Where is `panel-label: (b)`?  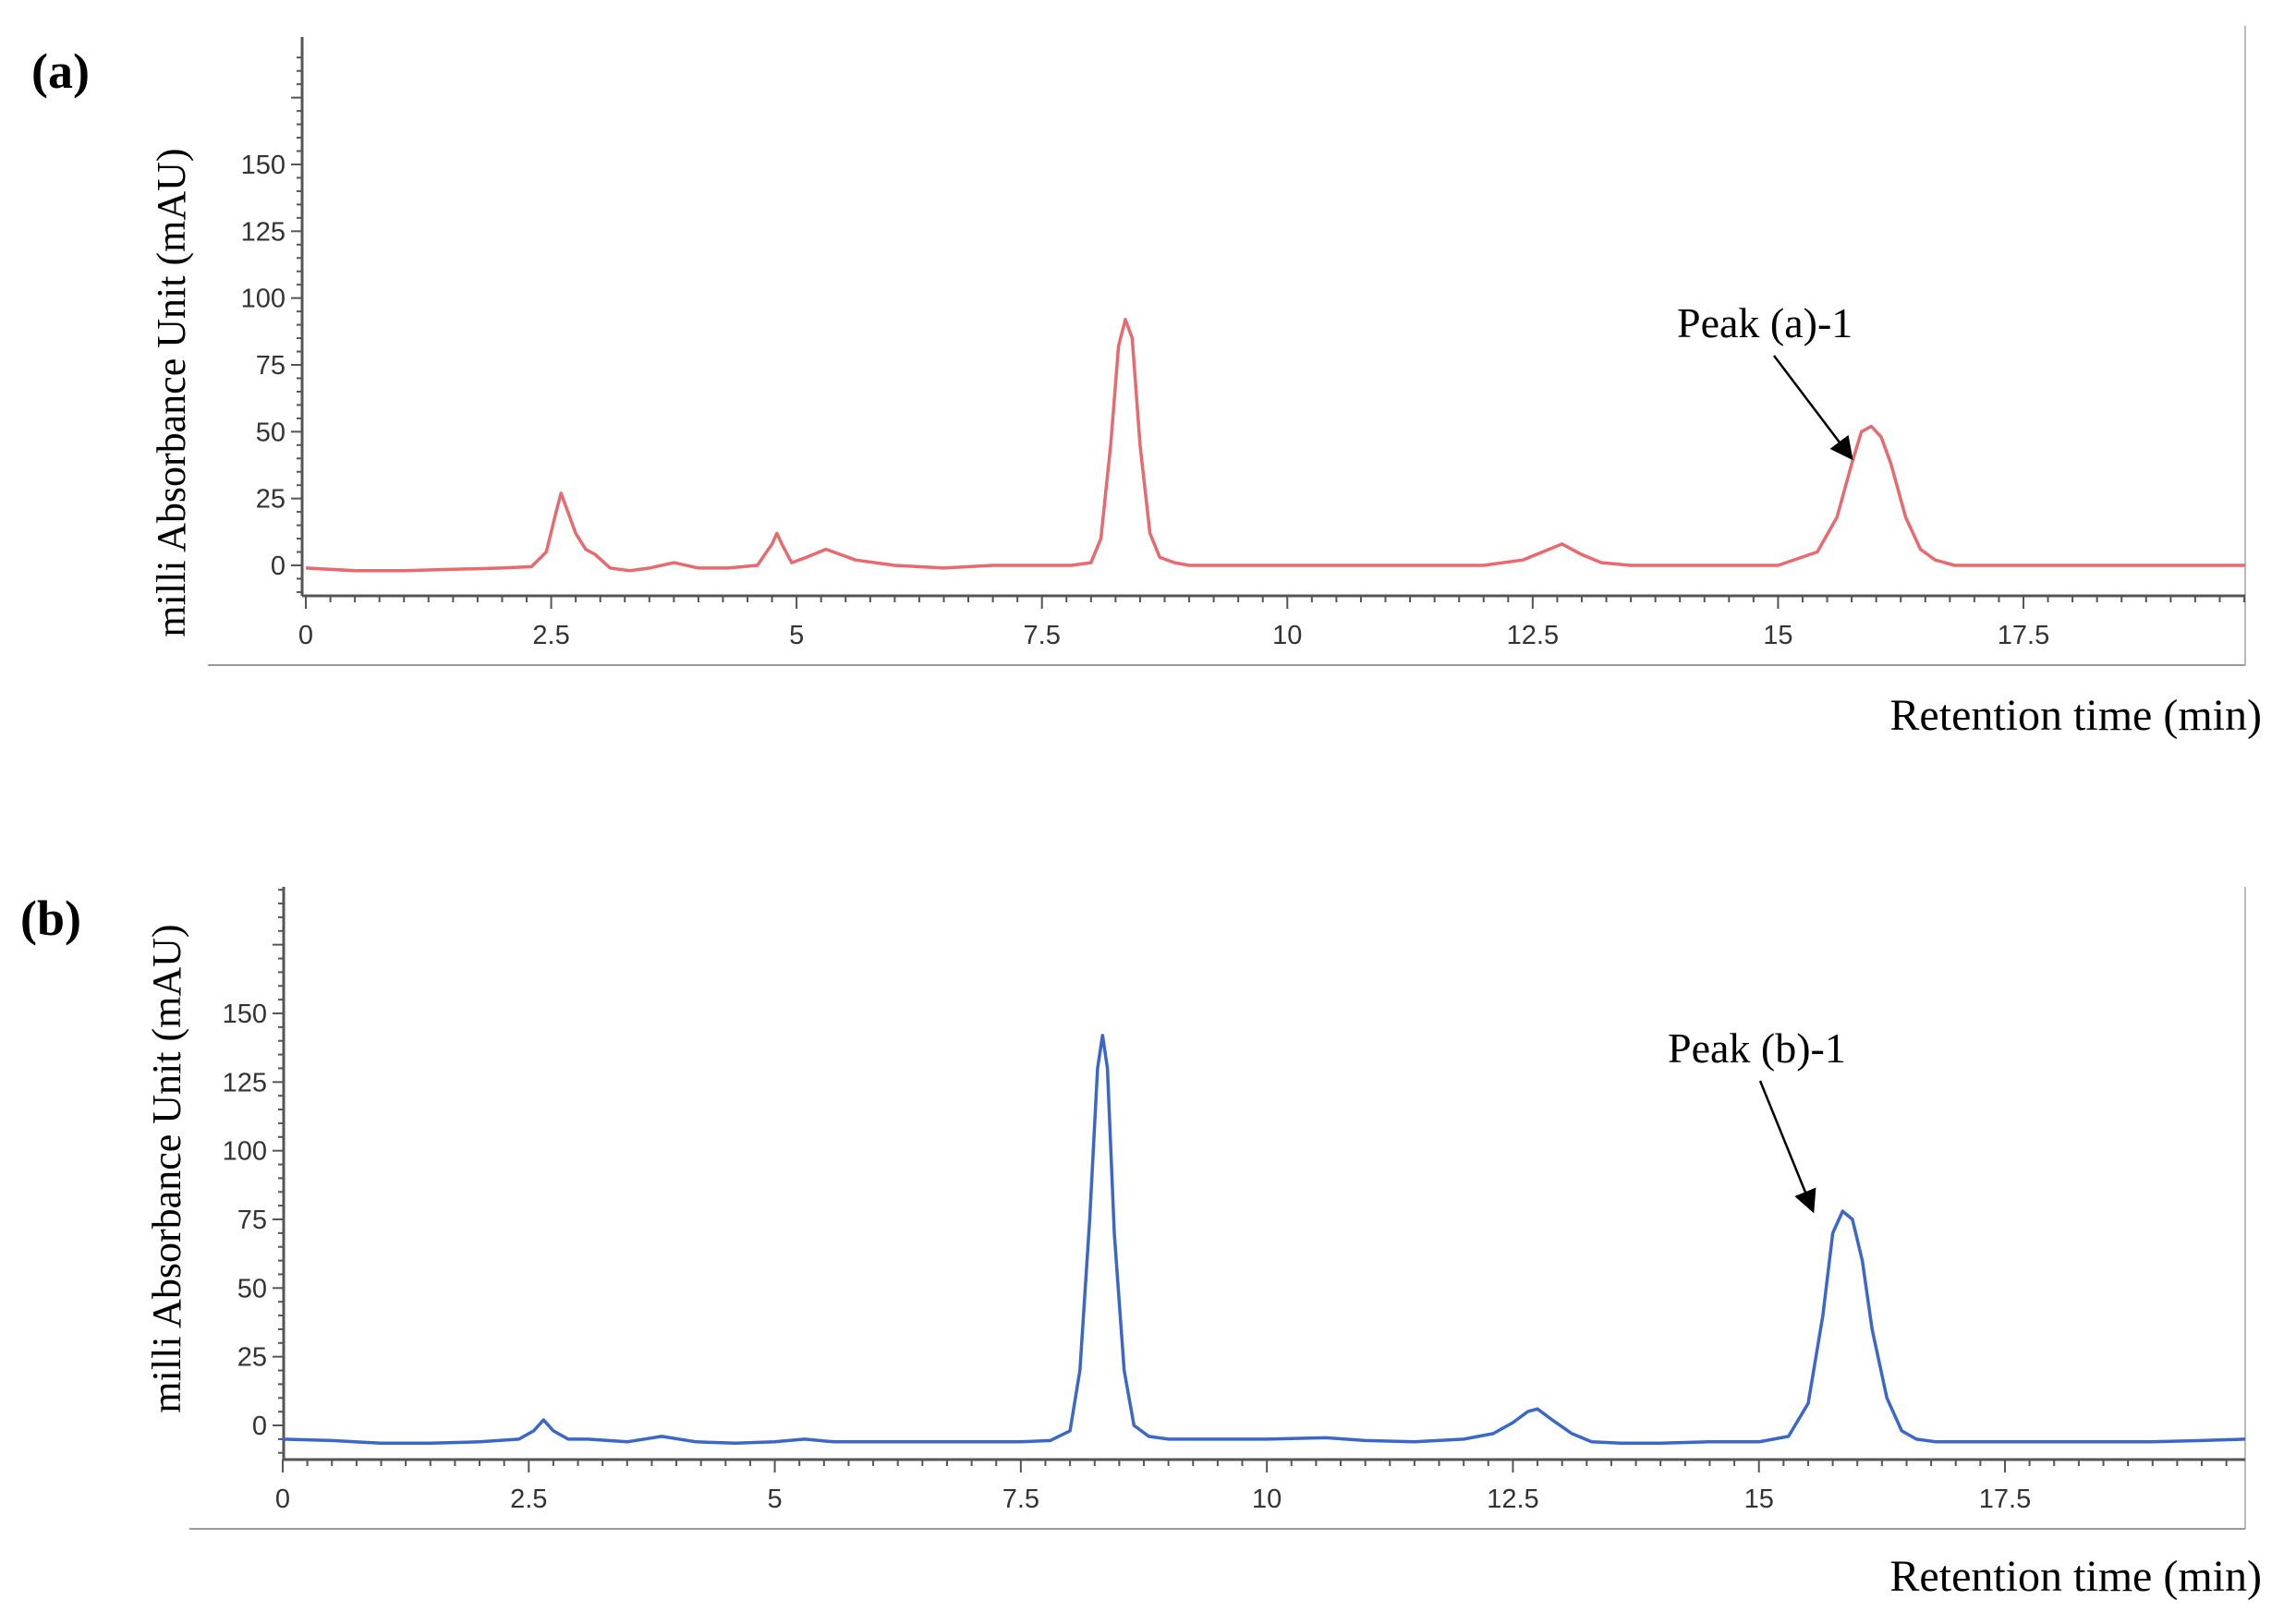
panel-label: (b) is located at coordinates (50, 918).